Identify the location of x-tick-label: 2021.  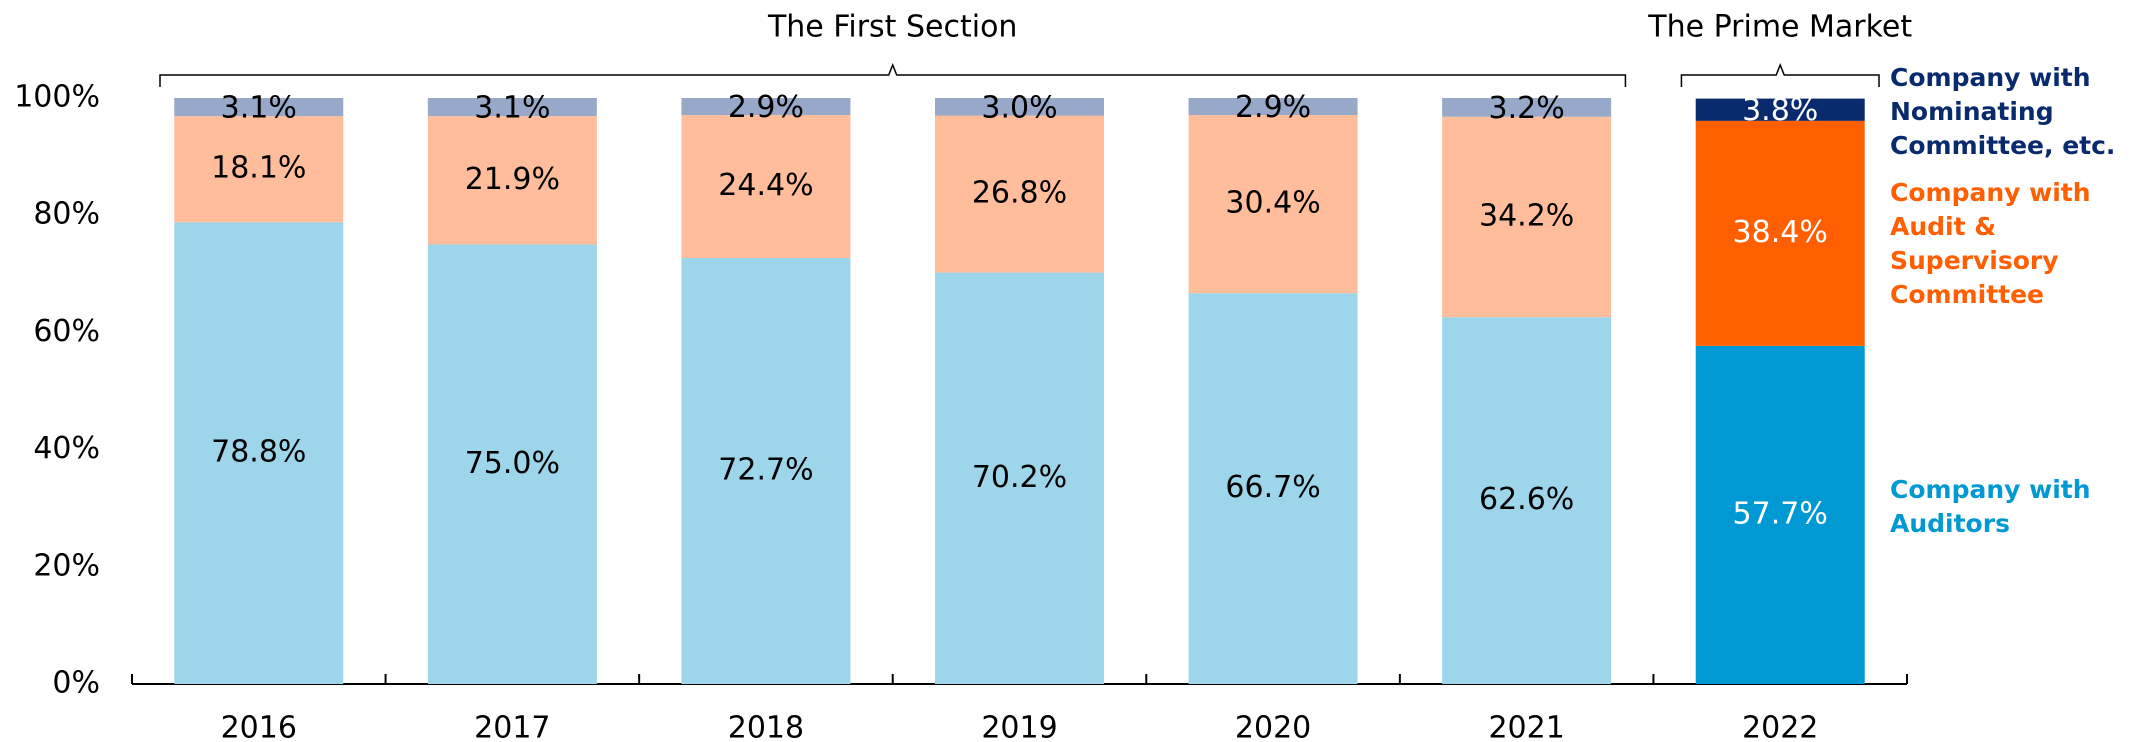
(1526, 726).